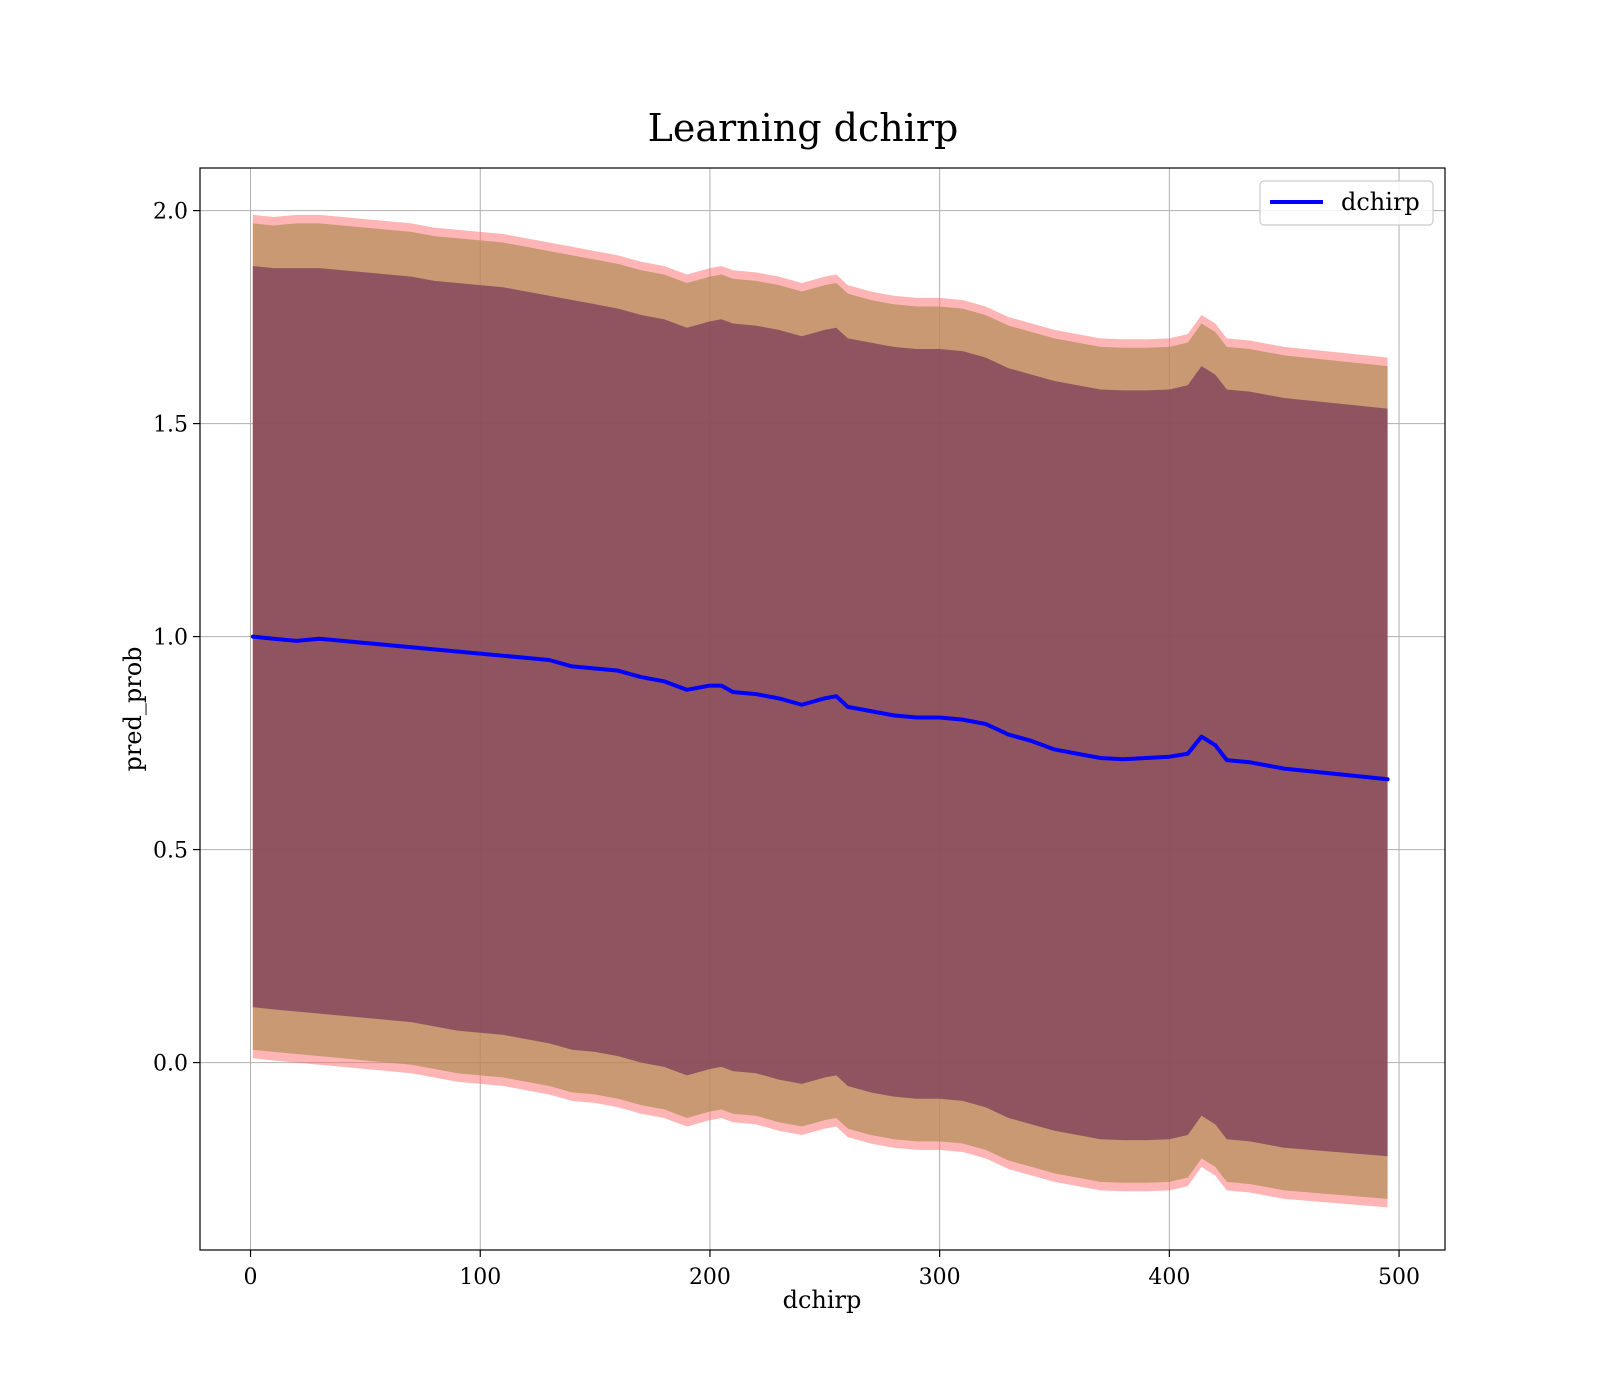  I want to click on chart-title: Learning dchirp, so click(803, 128).